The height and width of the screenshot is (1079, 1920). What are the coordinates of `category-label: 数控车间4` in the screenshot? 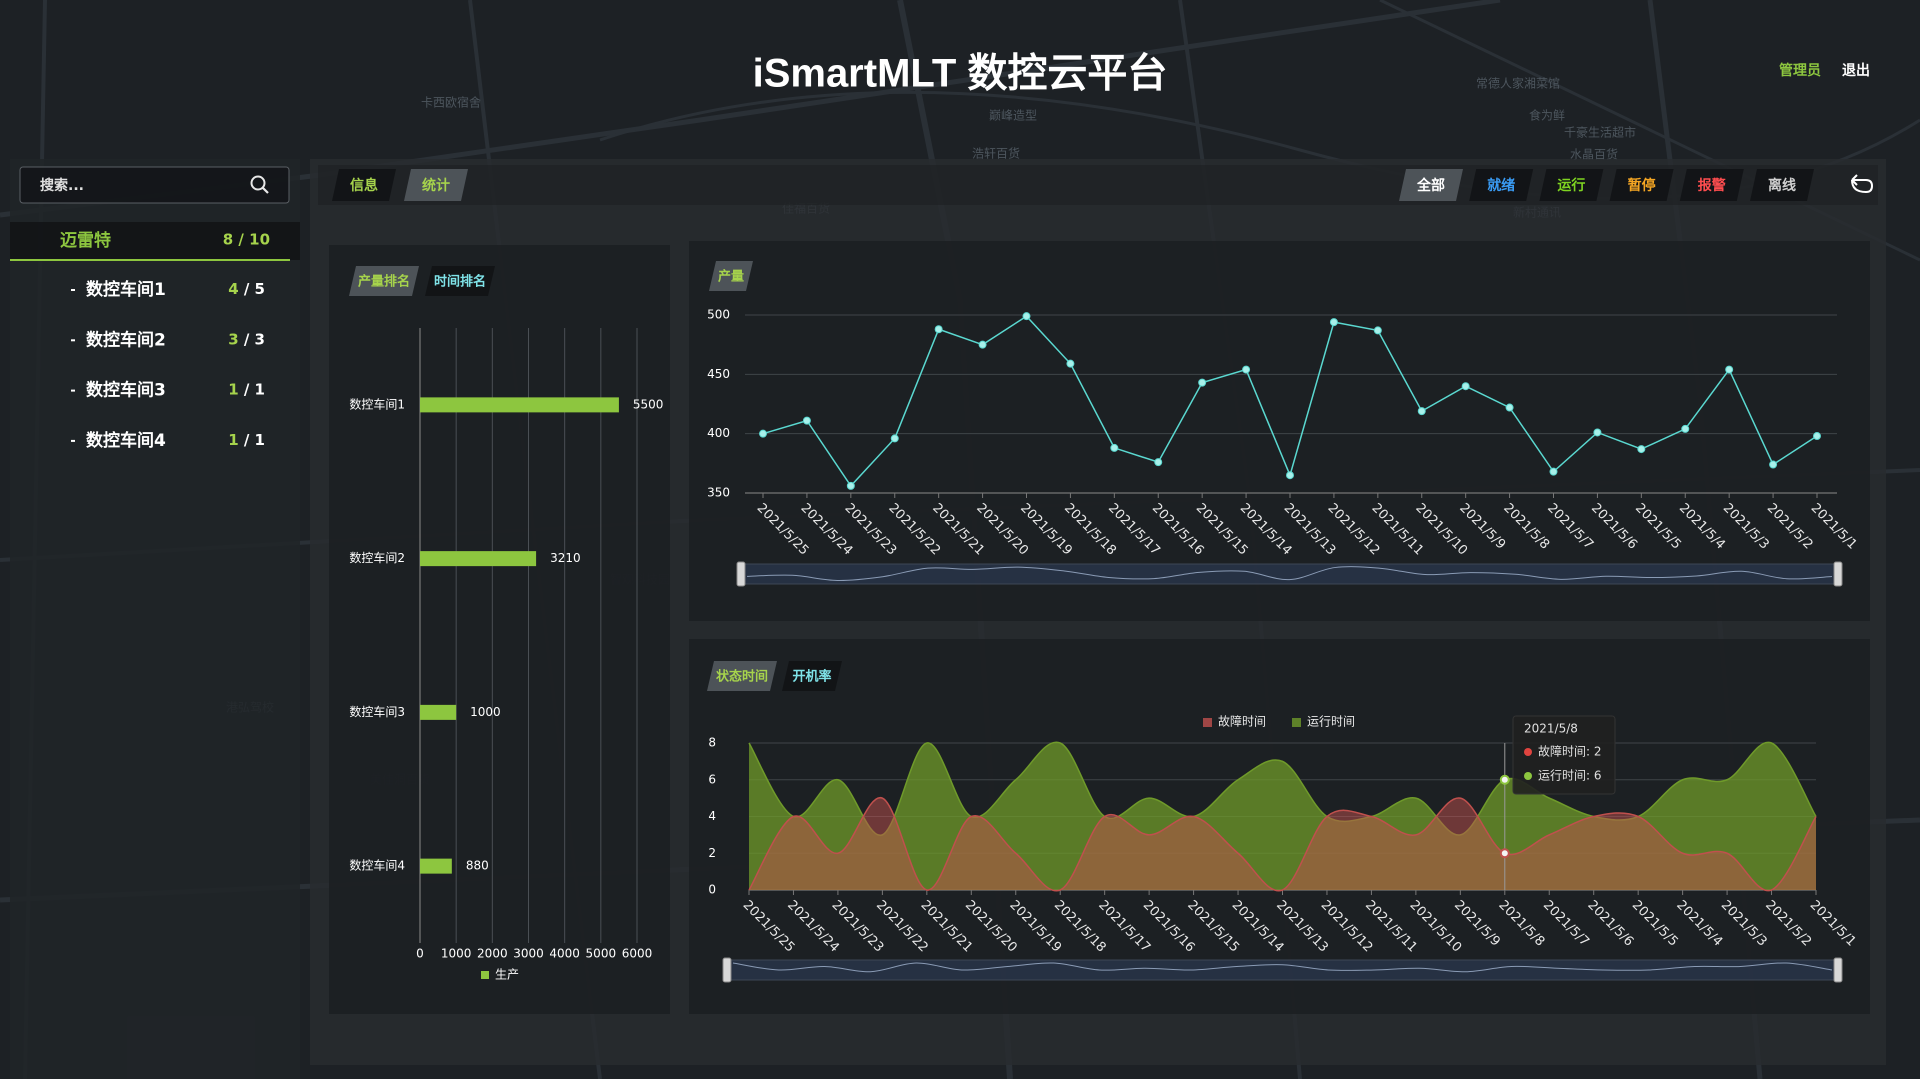 It's located at (377, 865).